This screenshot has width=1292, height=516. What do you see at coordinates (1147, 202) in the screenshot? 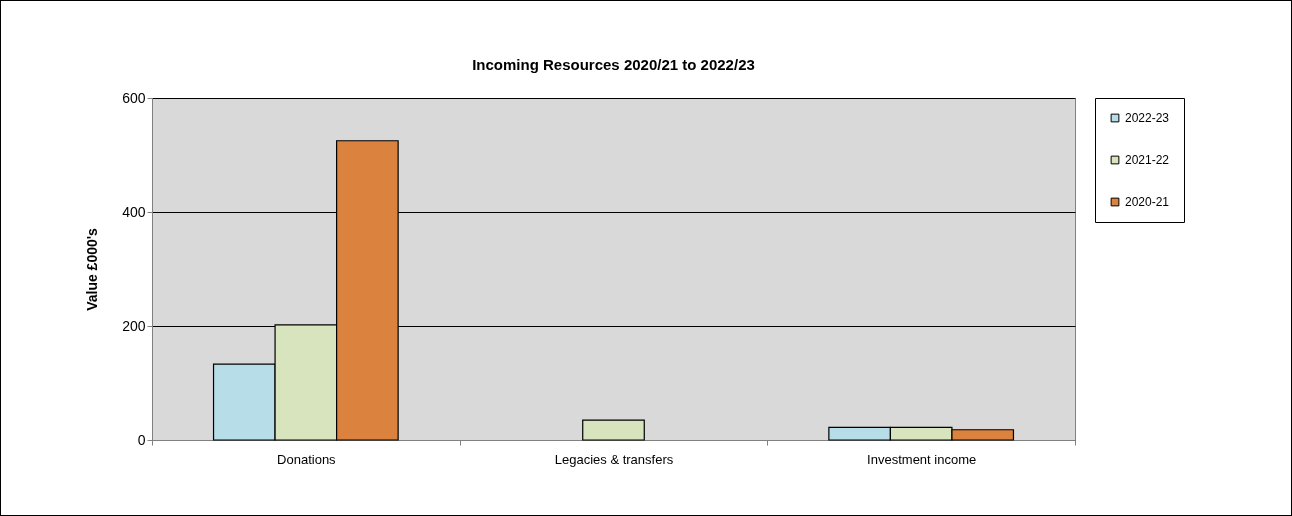
I see `legend-label: 2020-21` at bounding box center [1147, 202].